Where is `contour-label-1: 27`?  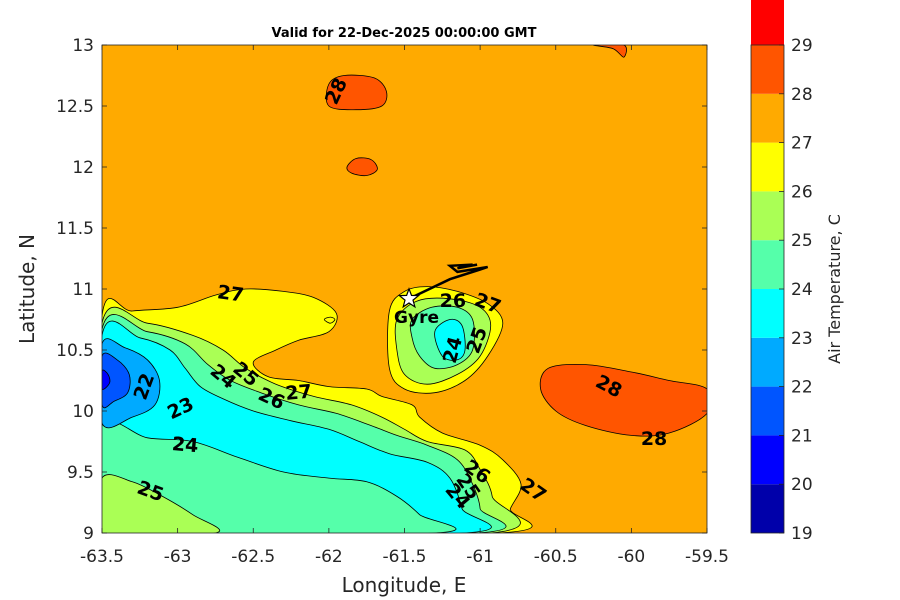
contour-label-1: 27 is located at coordinates (230, 293).